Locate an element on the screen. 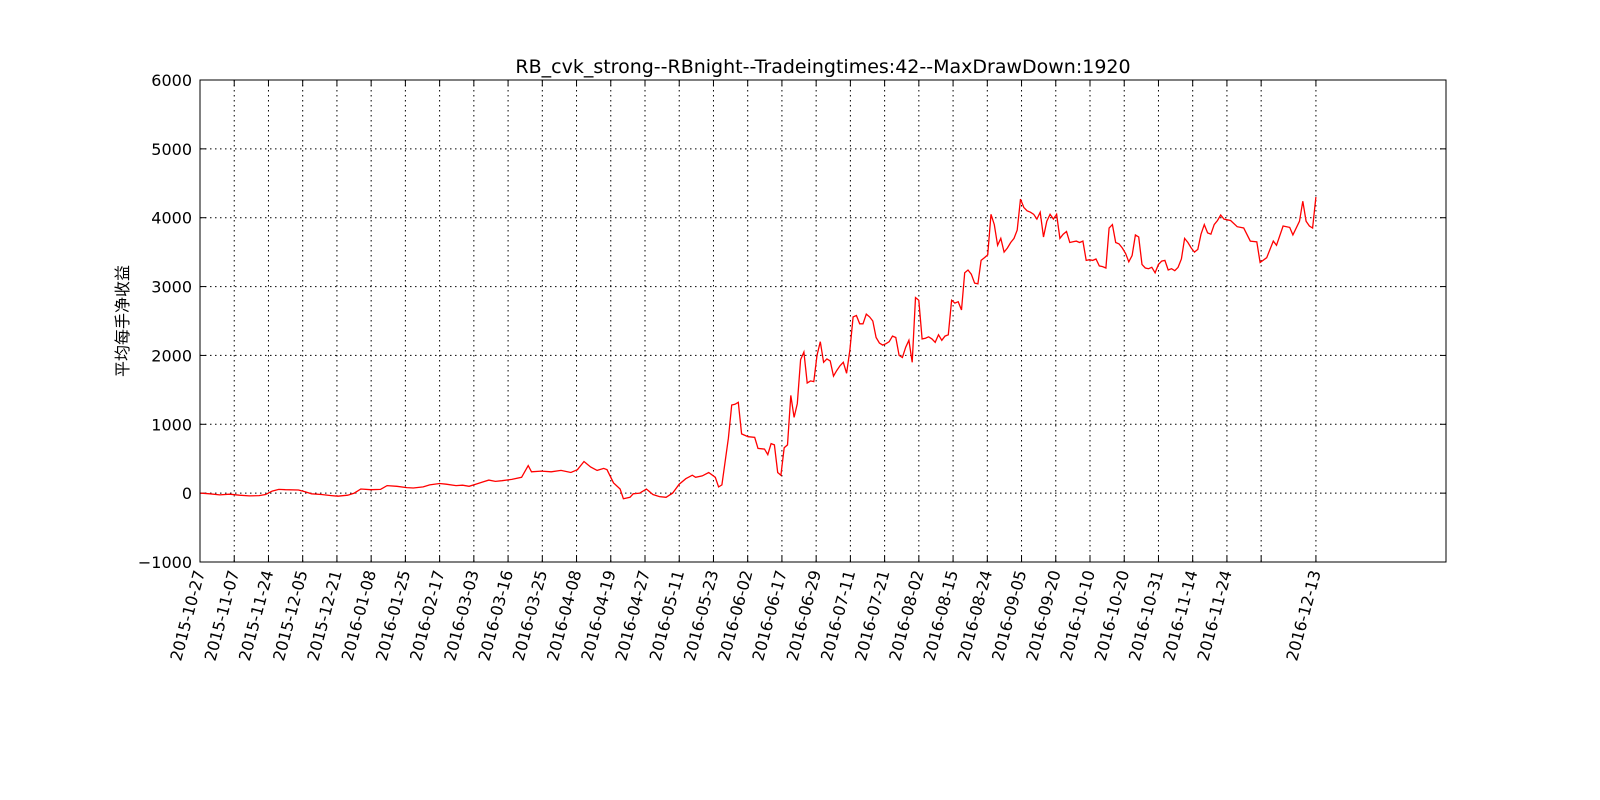  y-tick-label: 4000 is located at coordinates (171, 218).